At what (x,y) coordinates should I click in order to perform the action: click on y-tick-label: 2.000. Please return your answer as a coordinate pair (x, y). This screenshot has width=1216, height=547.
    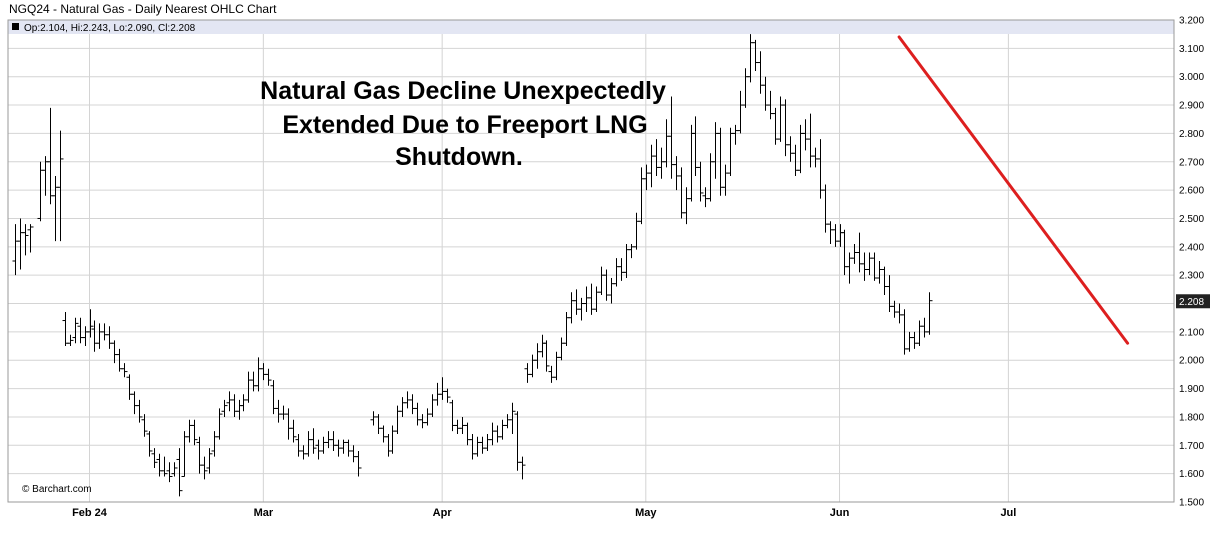
    Looking at the image, I should click on (1191, 361).